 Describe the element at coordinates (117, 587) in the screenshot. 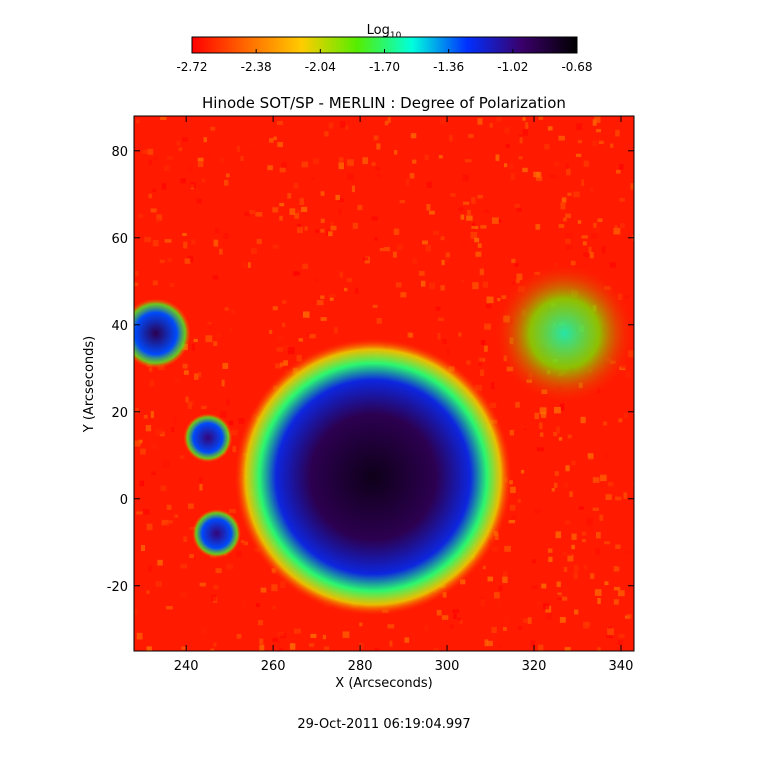

I see `y-tick-label: -20` at that location.